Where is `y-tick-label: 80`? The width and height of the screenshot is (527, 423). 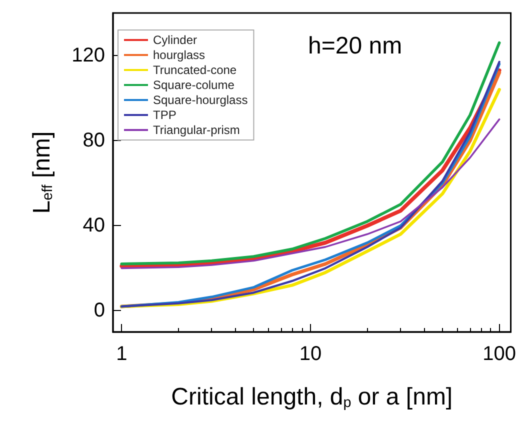 y-tick-label: 80 is located at coordinates (93, 141).